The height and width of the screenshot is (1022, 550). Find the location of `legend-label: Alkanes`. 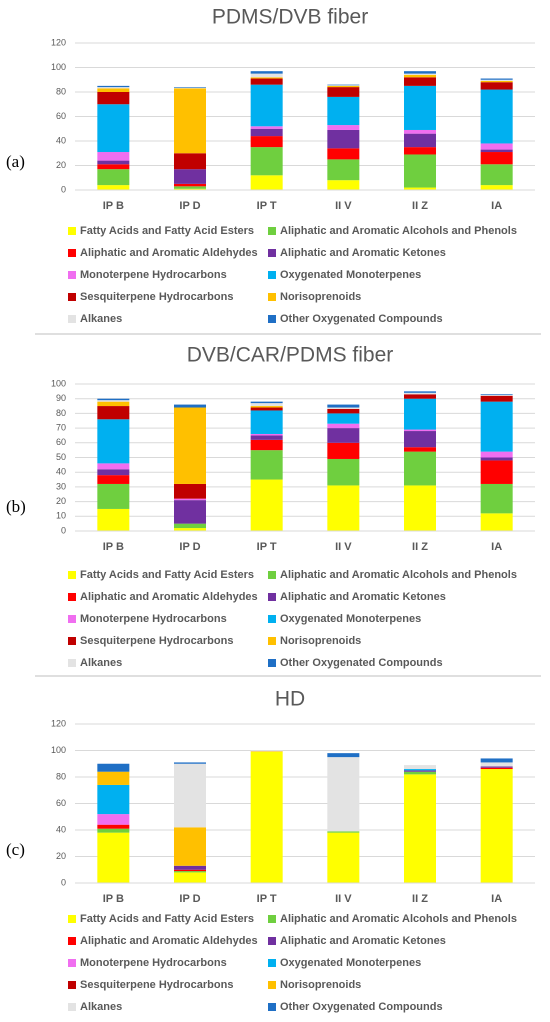

legend-label: Alkanes is located at coordinates (101, 319).